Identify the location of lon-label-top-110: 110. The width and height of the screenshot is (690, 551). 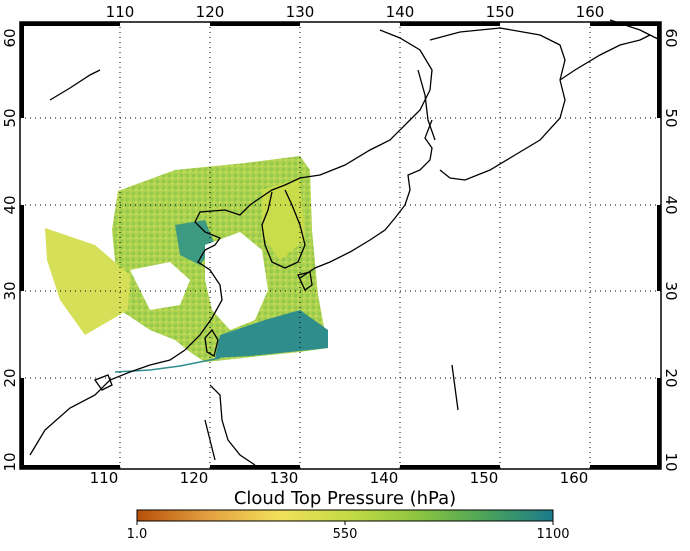
(120, 12).